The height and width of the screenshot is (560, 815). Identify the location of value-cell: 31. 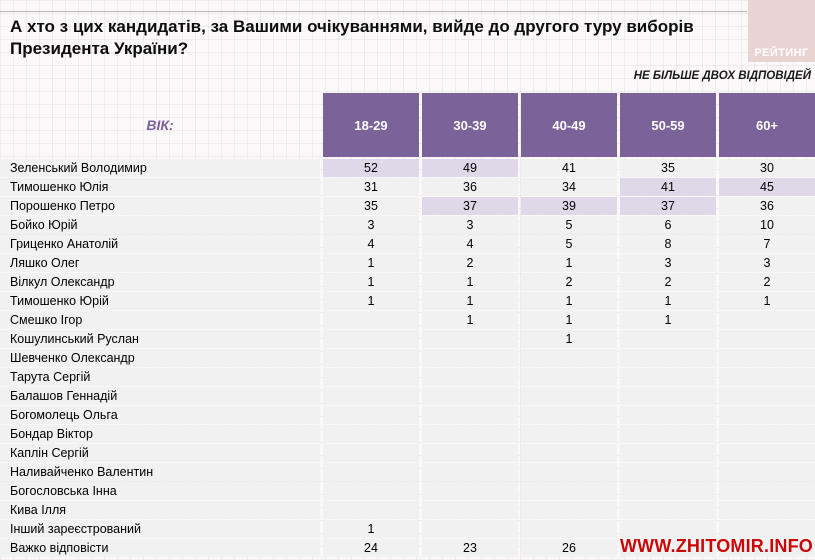
(371, 187).